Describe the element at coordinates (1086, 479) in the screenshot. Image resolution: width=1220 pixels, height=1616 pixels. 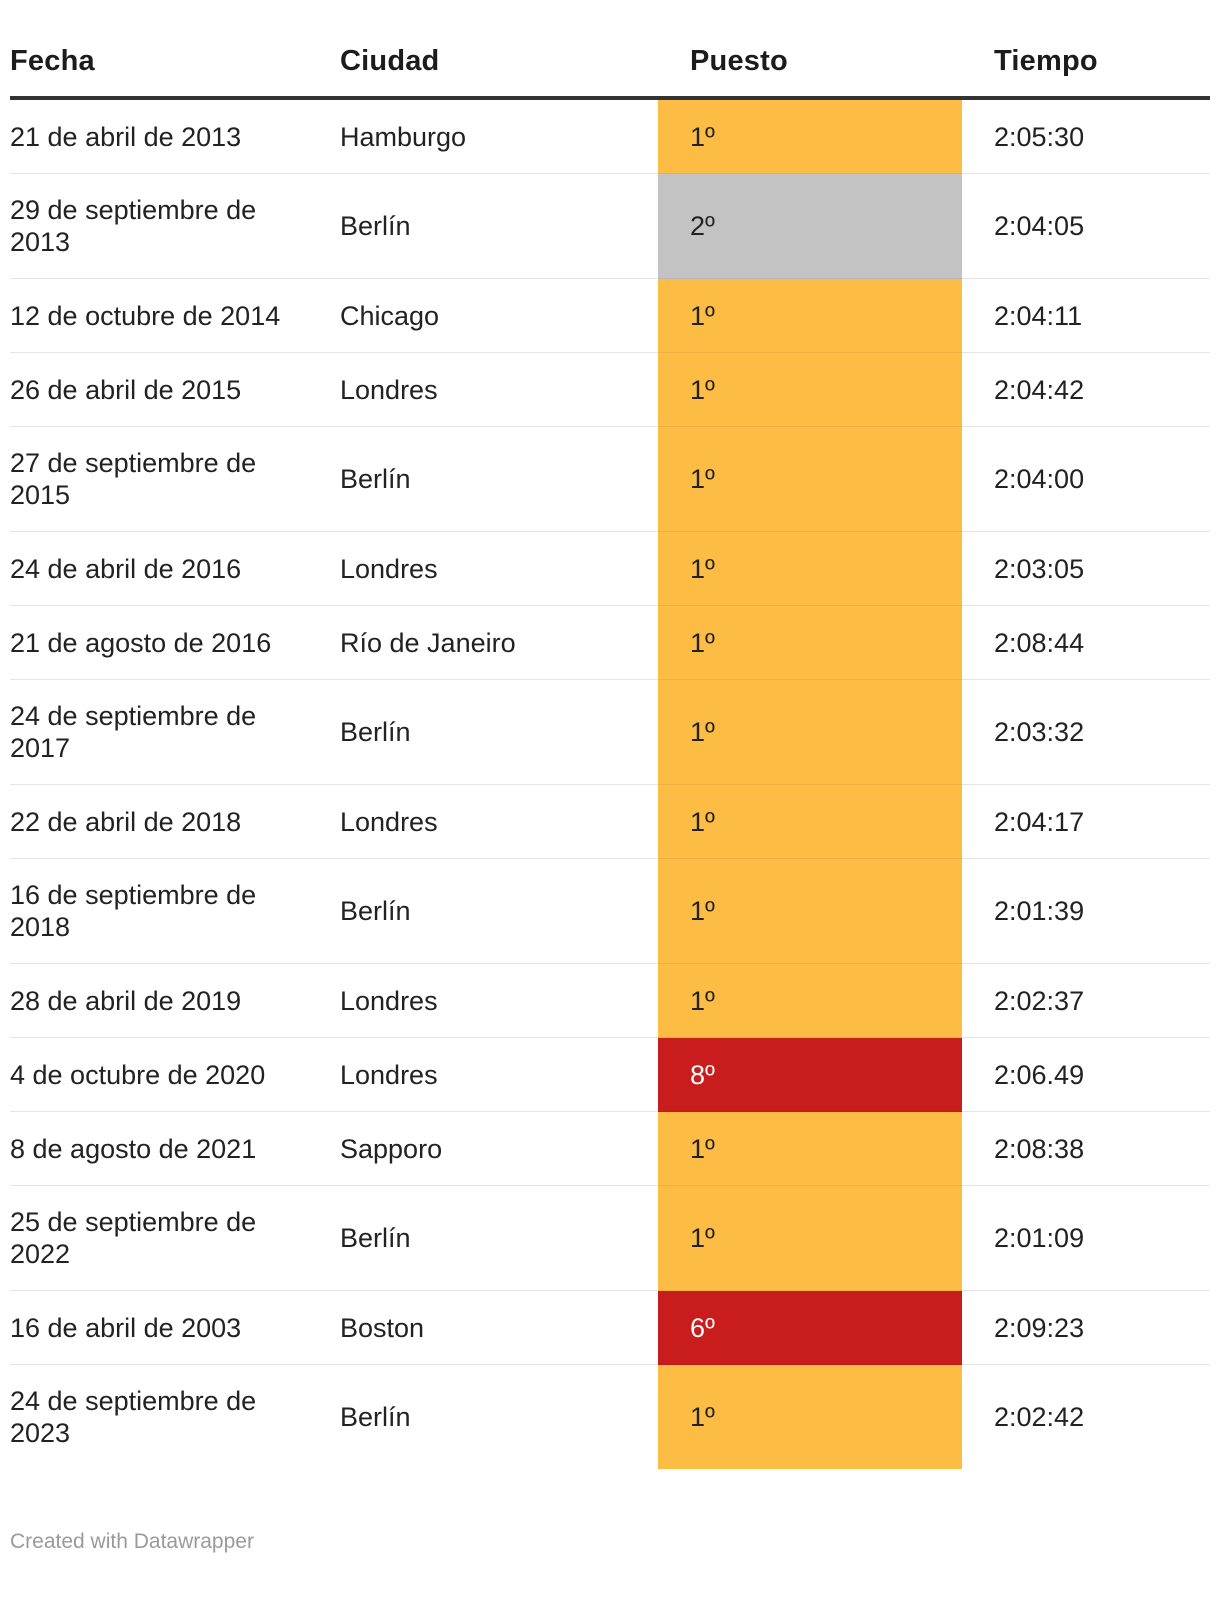
I see `cell-tiempo: 2:04:00` at that location.